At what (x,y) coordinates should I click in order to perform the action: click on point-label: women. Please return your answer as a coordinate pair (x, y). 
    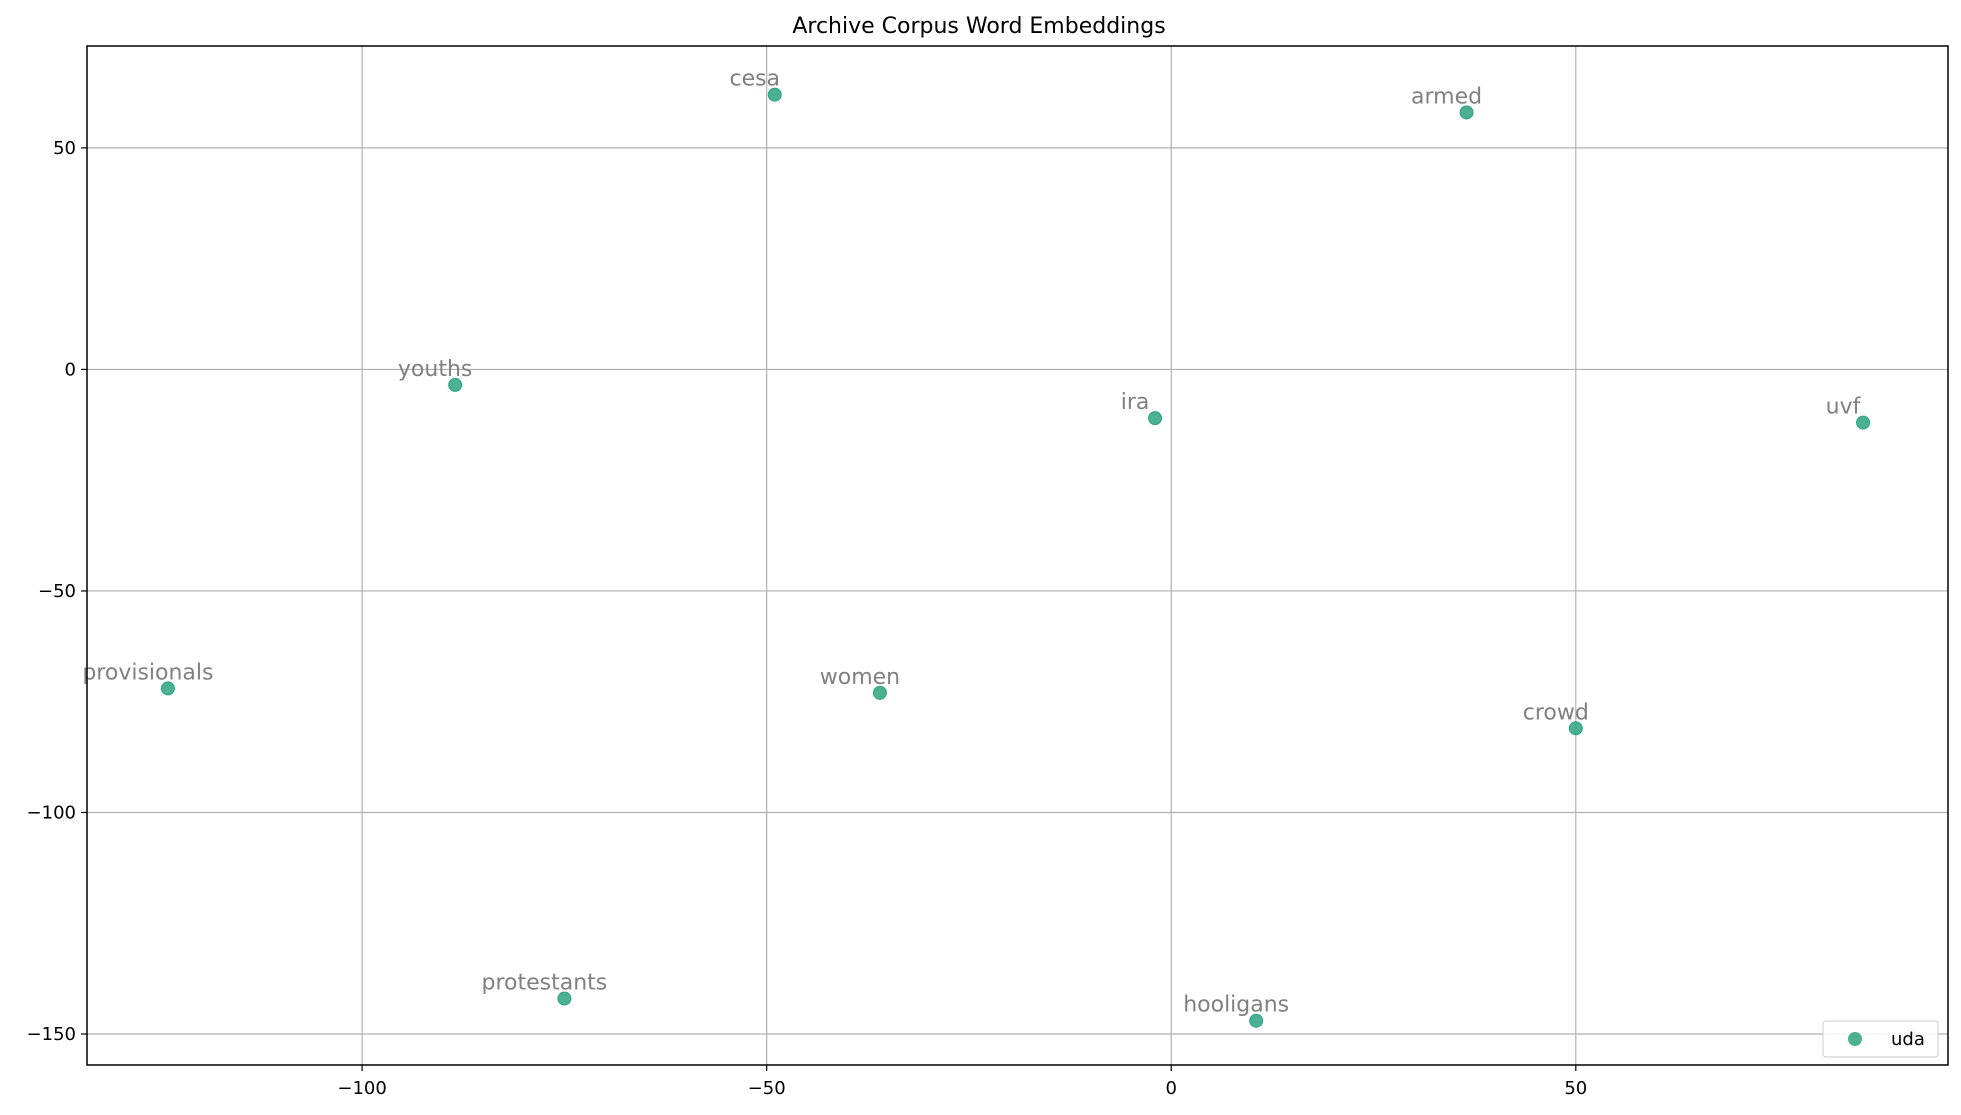
    Looking at the image, I should click on (860, 677).